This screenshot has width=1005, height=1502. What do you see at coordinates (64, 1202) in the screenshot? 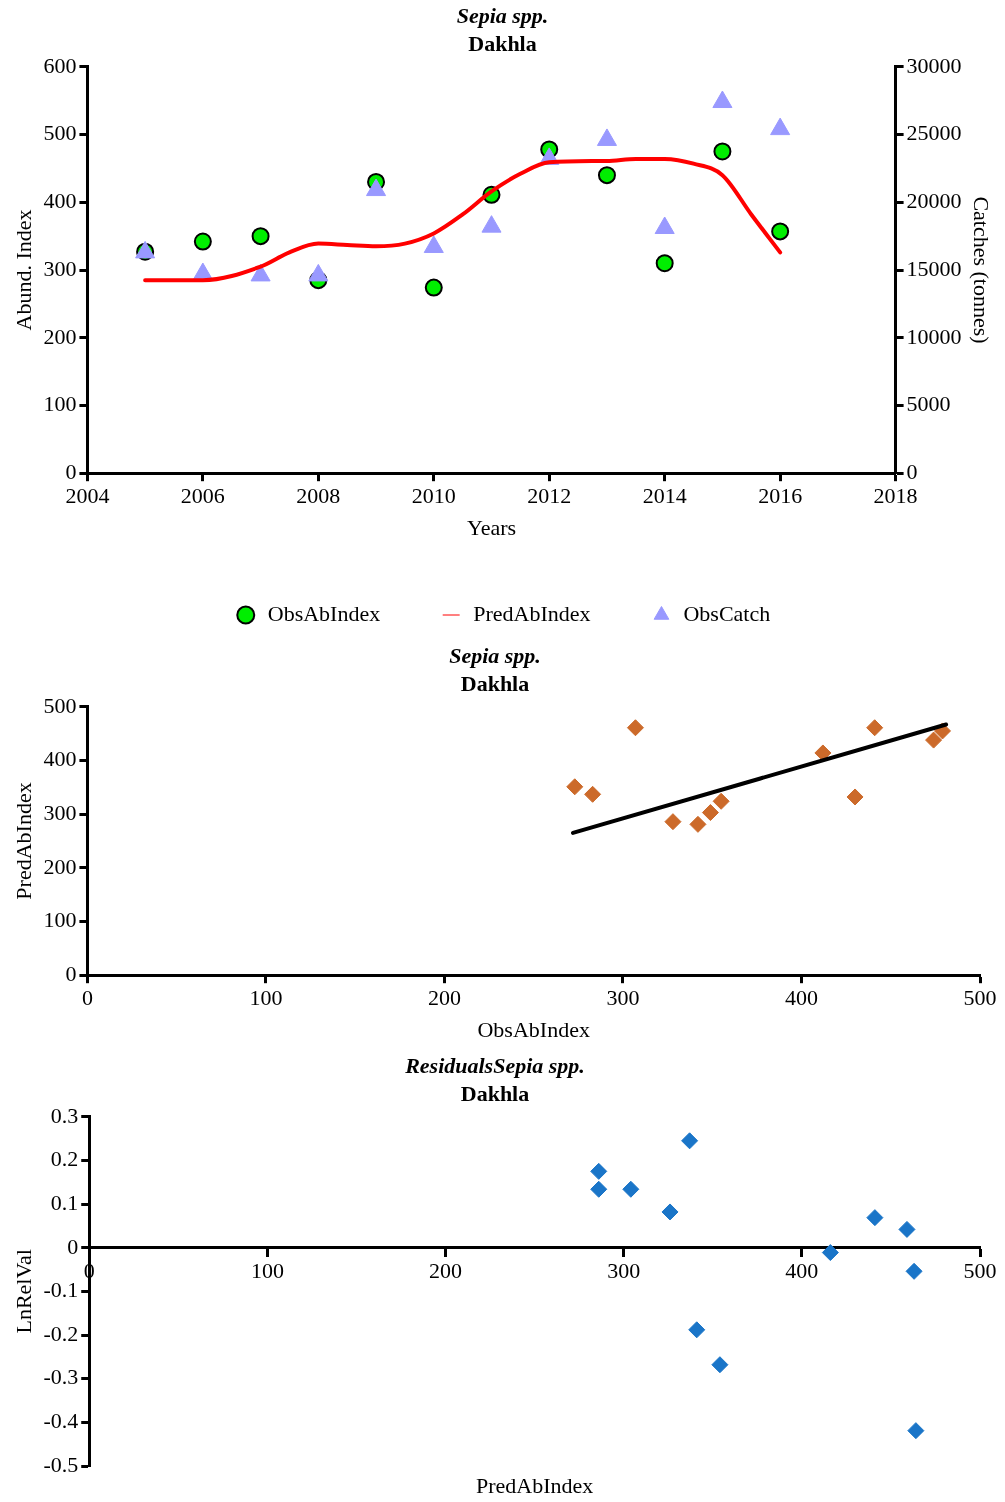
I see `y-tick-label: 0.1` at bounding box center [64, 1202].